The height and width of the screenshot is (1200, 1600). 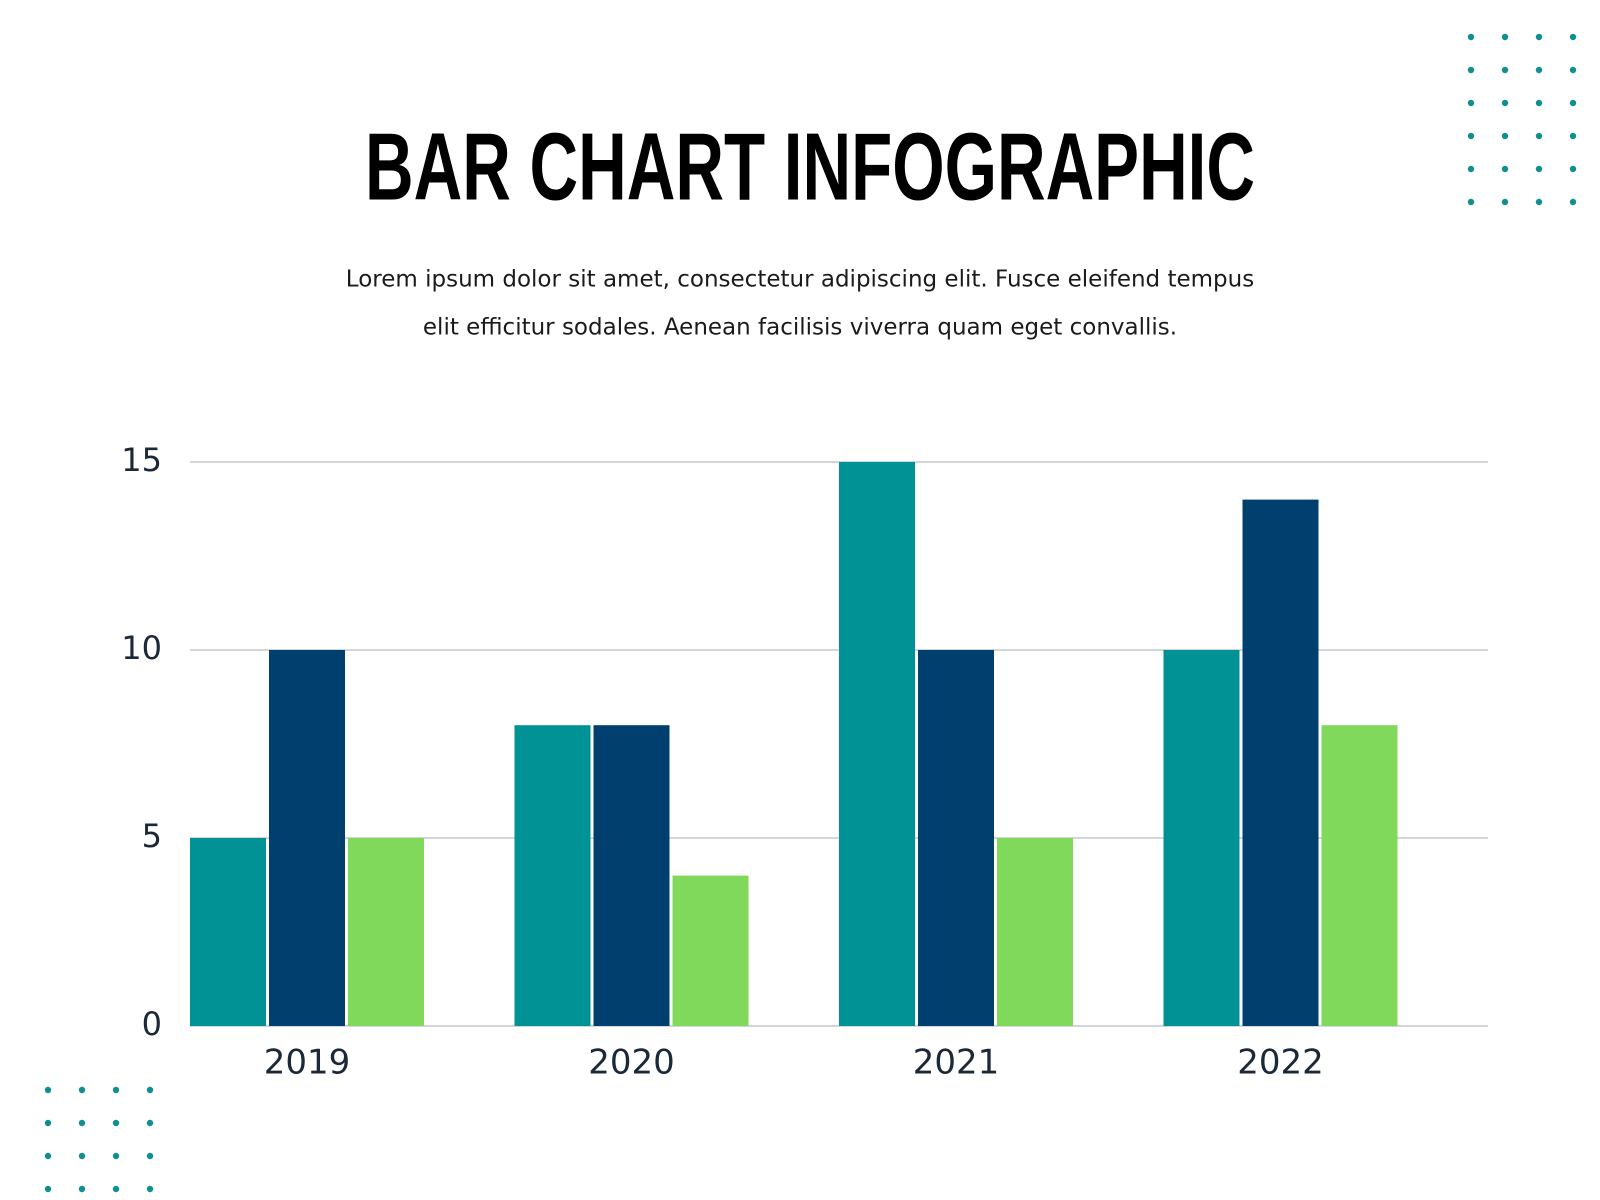 What do you see at coordinates (631, 1063) in the screenshot?
I see `x-tick-label: 2020` at bounding box center [631, 1063].